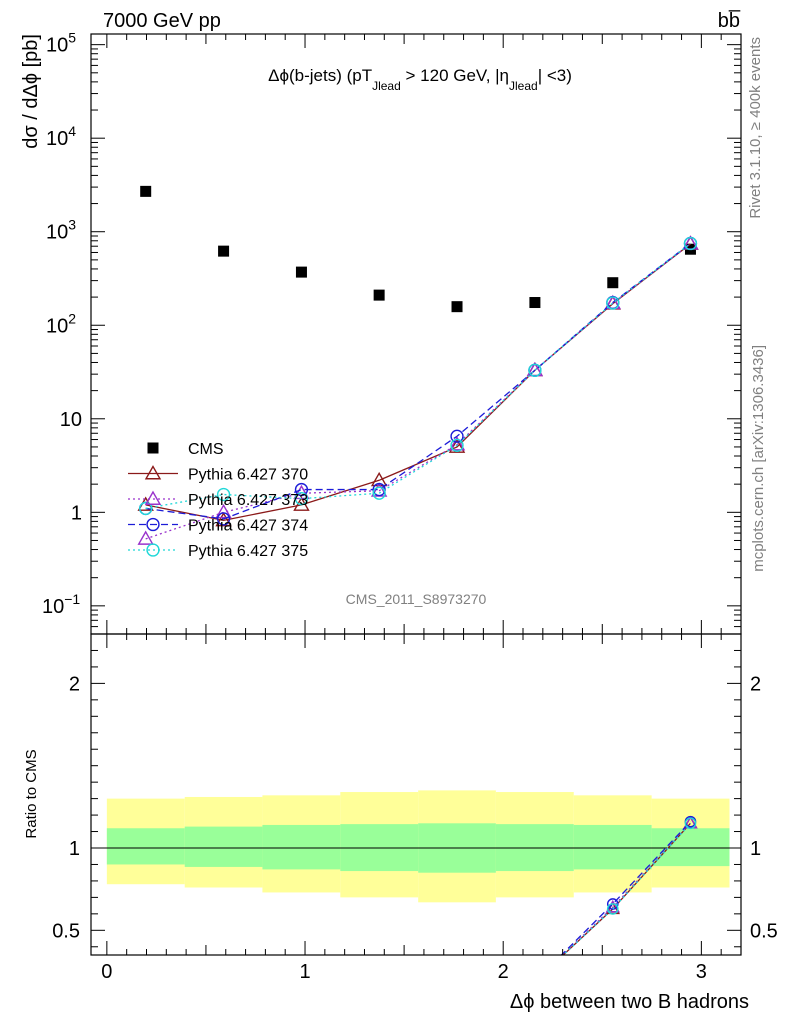 The height and width of the screenshot is (1024, 786). I want to click on y-tick-label: 10², so click(61, 323).